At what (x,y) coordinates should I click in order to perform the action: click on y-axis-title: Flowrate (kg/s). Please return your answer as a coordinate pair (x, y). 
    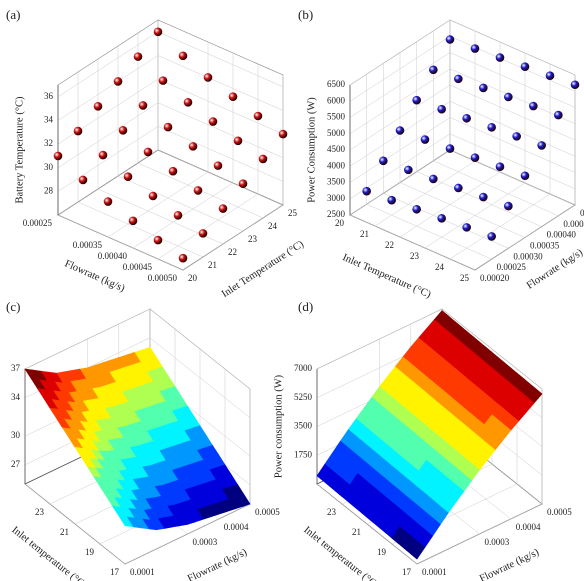
    Looking at the image, I should click on (509, 564).